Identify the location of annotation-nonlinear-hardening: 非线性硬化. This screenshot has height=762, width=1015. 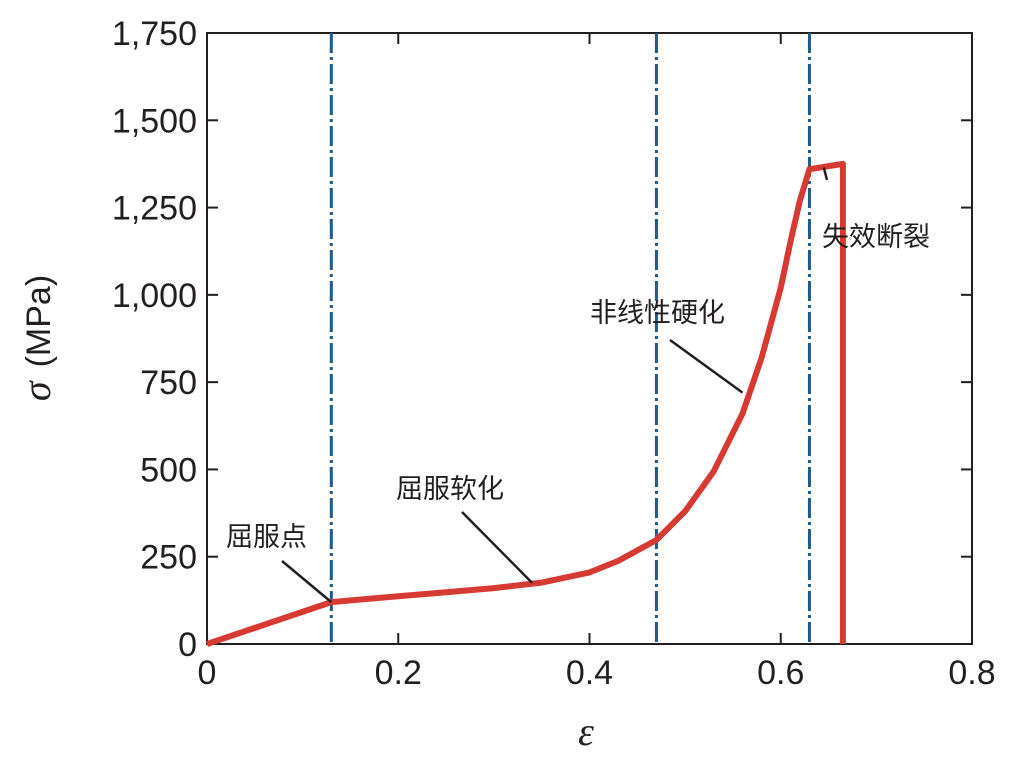
(657, 313).